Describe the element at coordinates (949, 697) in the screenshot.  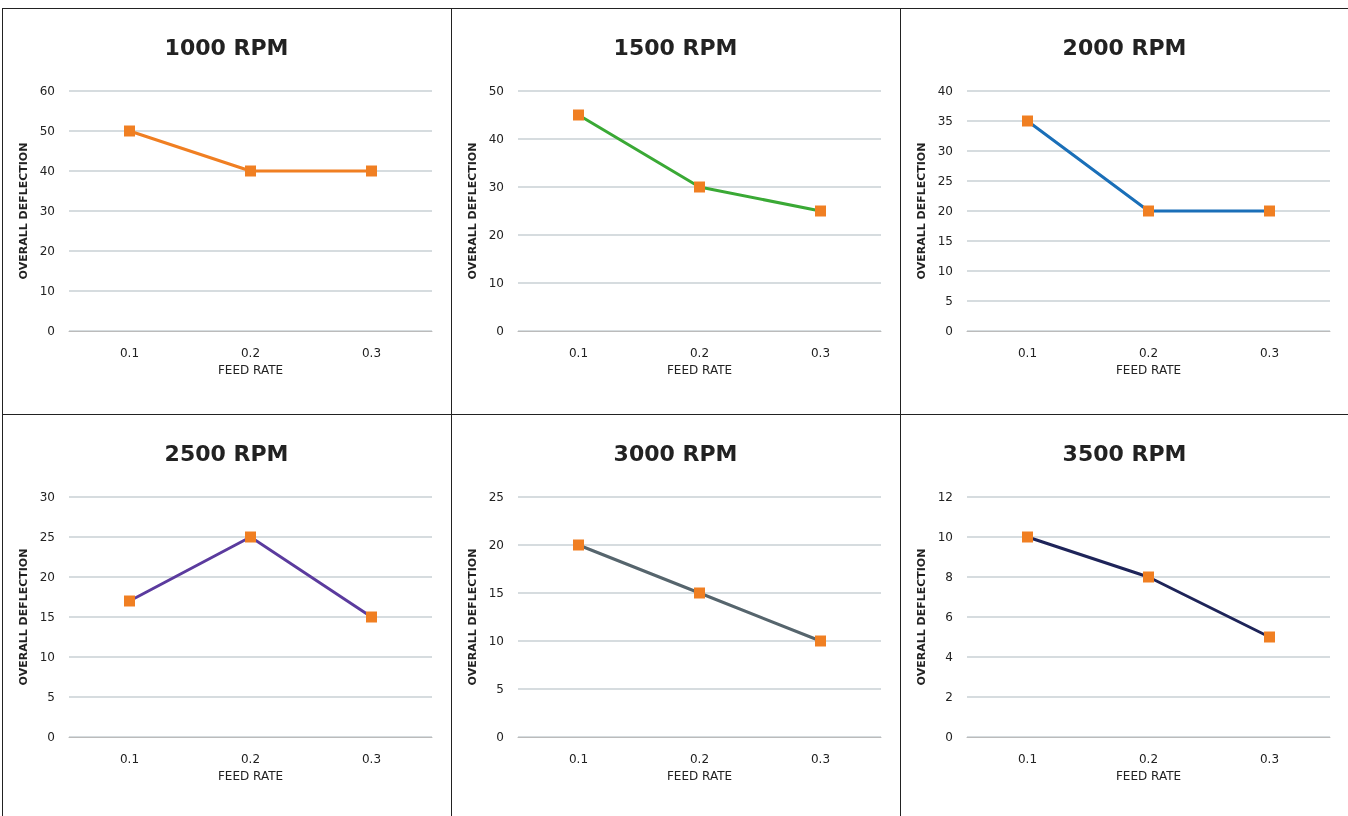
I see `y-tick-label: 2` at that location.